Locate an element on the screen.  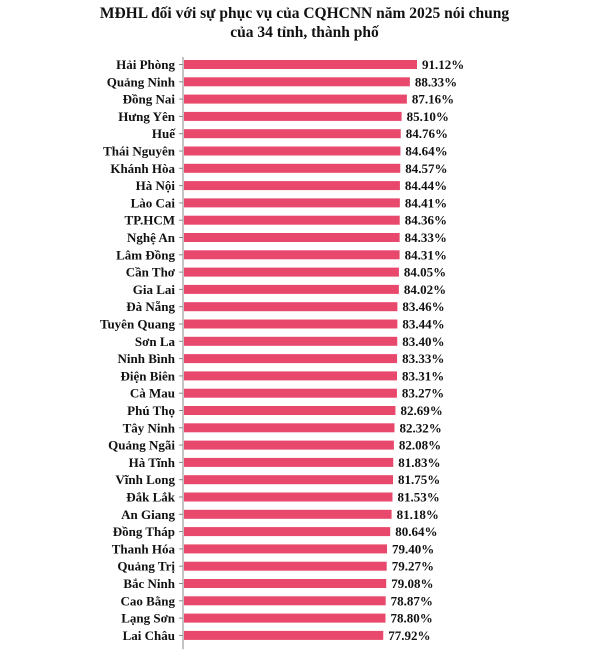
data-label: 81.18% is located at coordinates (418, 514).